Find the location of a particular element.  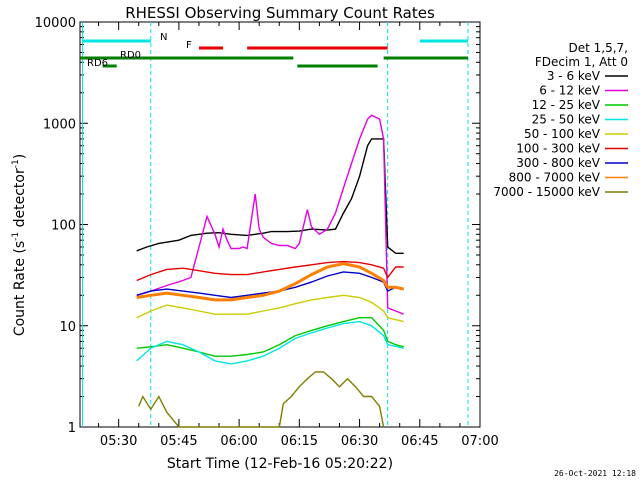

x-tick-label: 06:00 is located at coordinates (238, 441).